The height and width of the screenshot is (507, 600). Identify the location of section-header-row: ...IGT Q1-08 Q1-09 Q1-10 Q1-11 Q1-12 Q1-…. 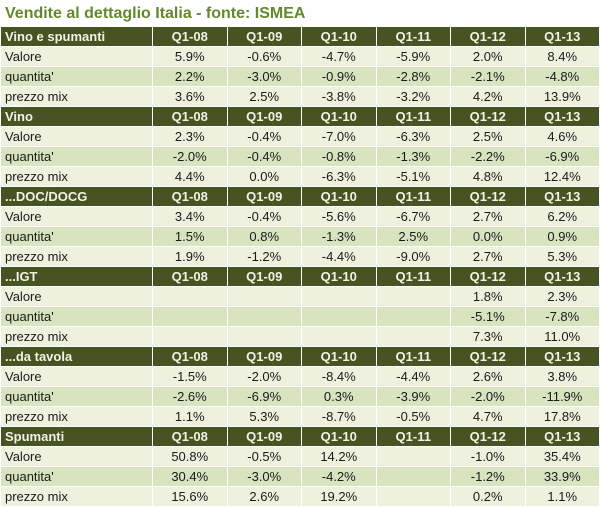
(300, 276).